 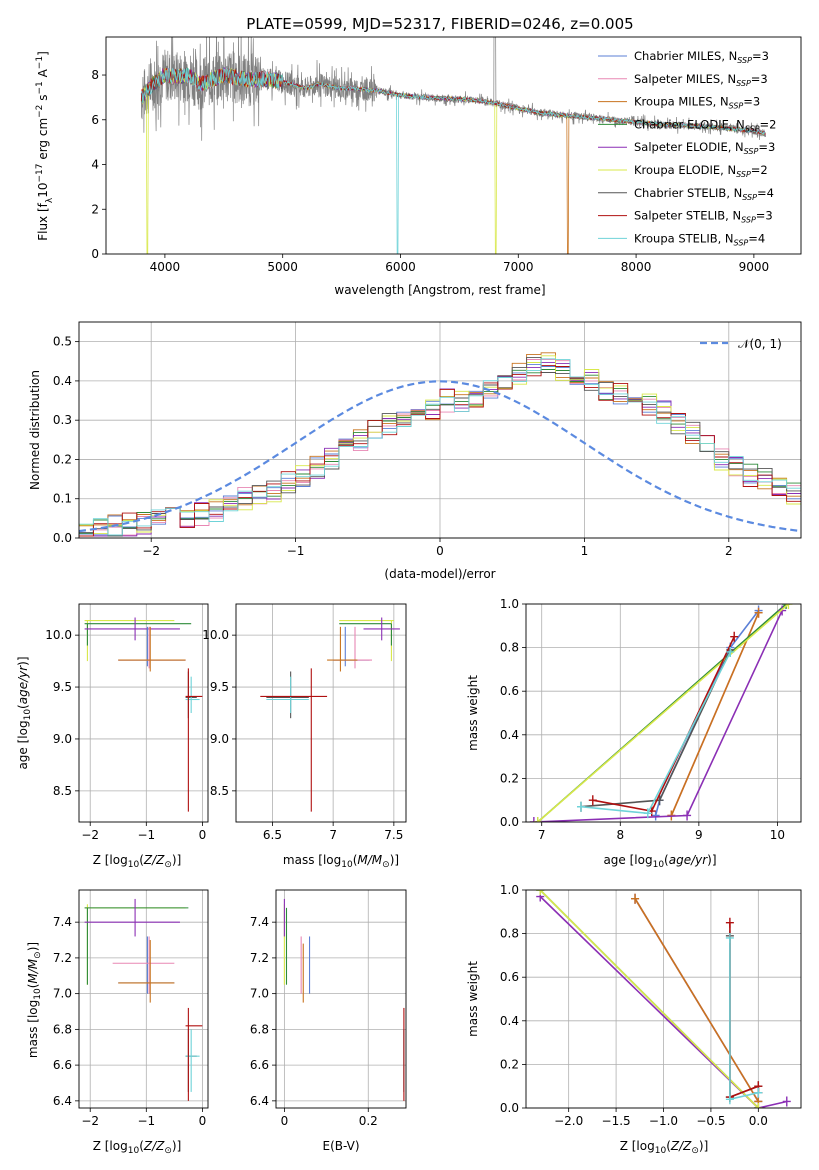 I want to click on y-tick-label: 6, so click(x=95, y=120).